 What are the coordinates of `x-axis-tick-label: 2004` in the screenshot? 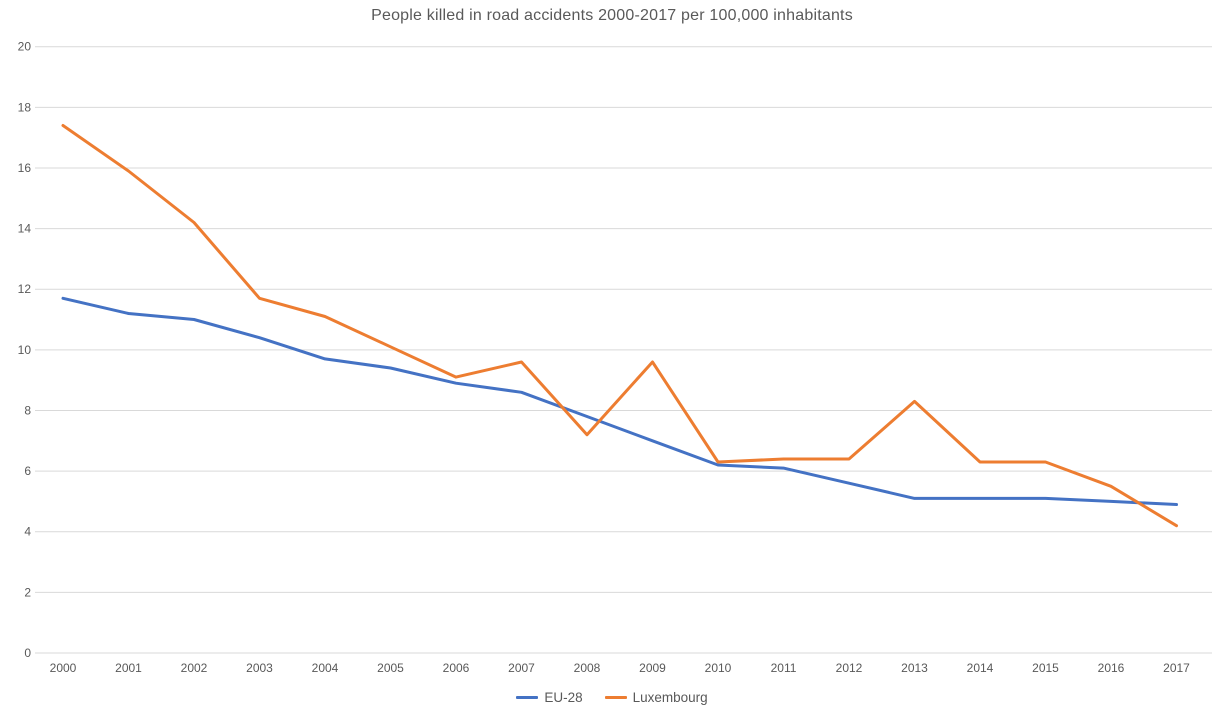 It's located at (325, 668).